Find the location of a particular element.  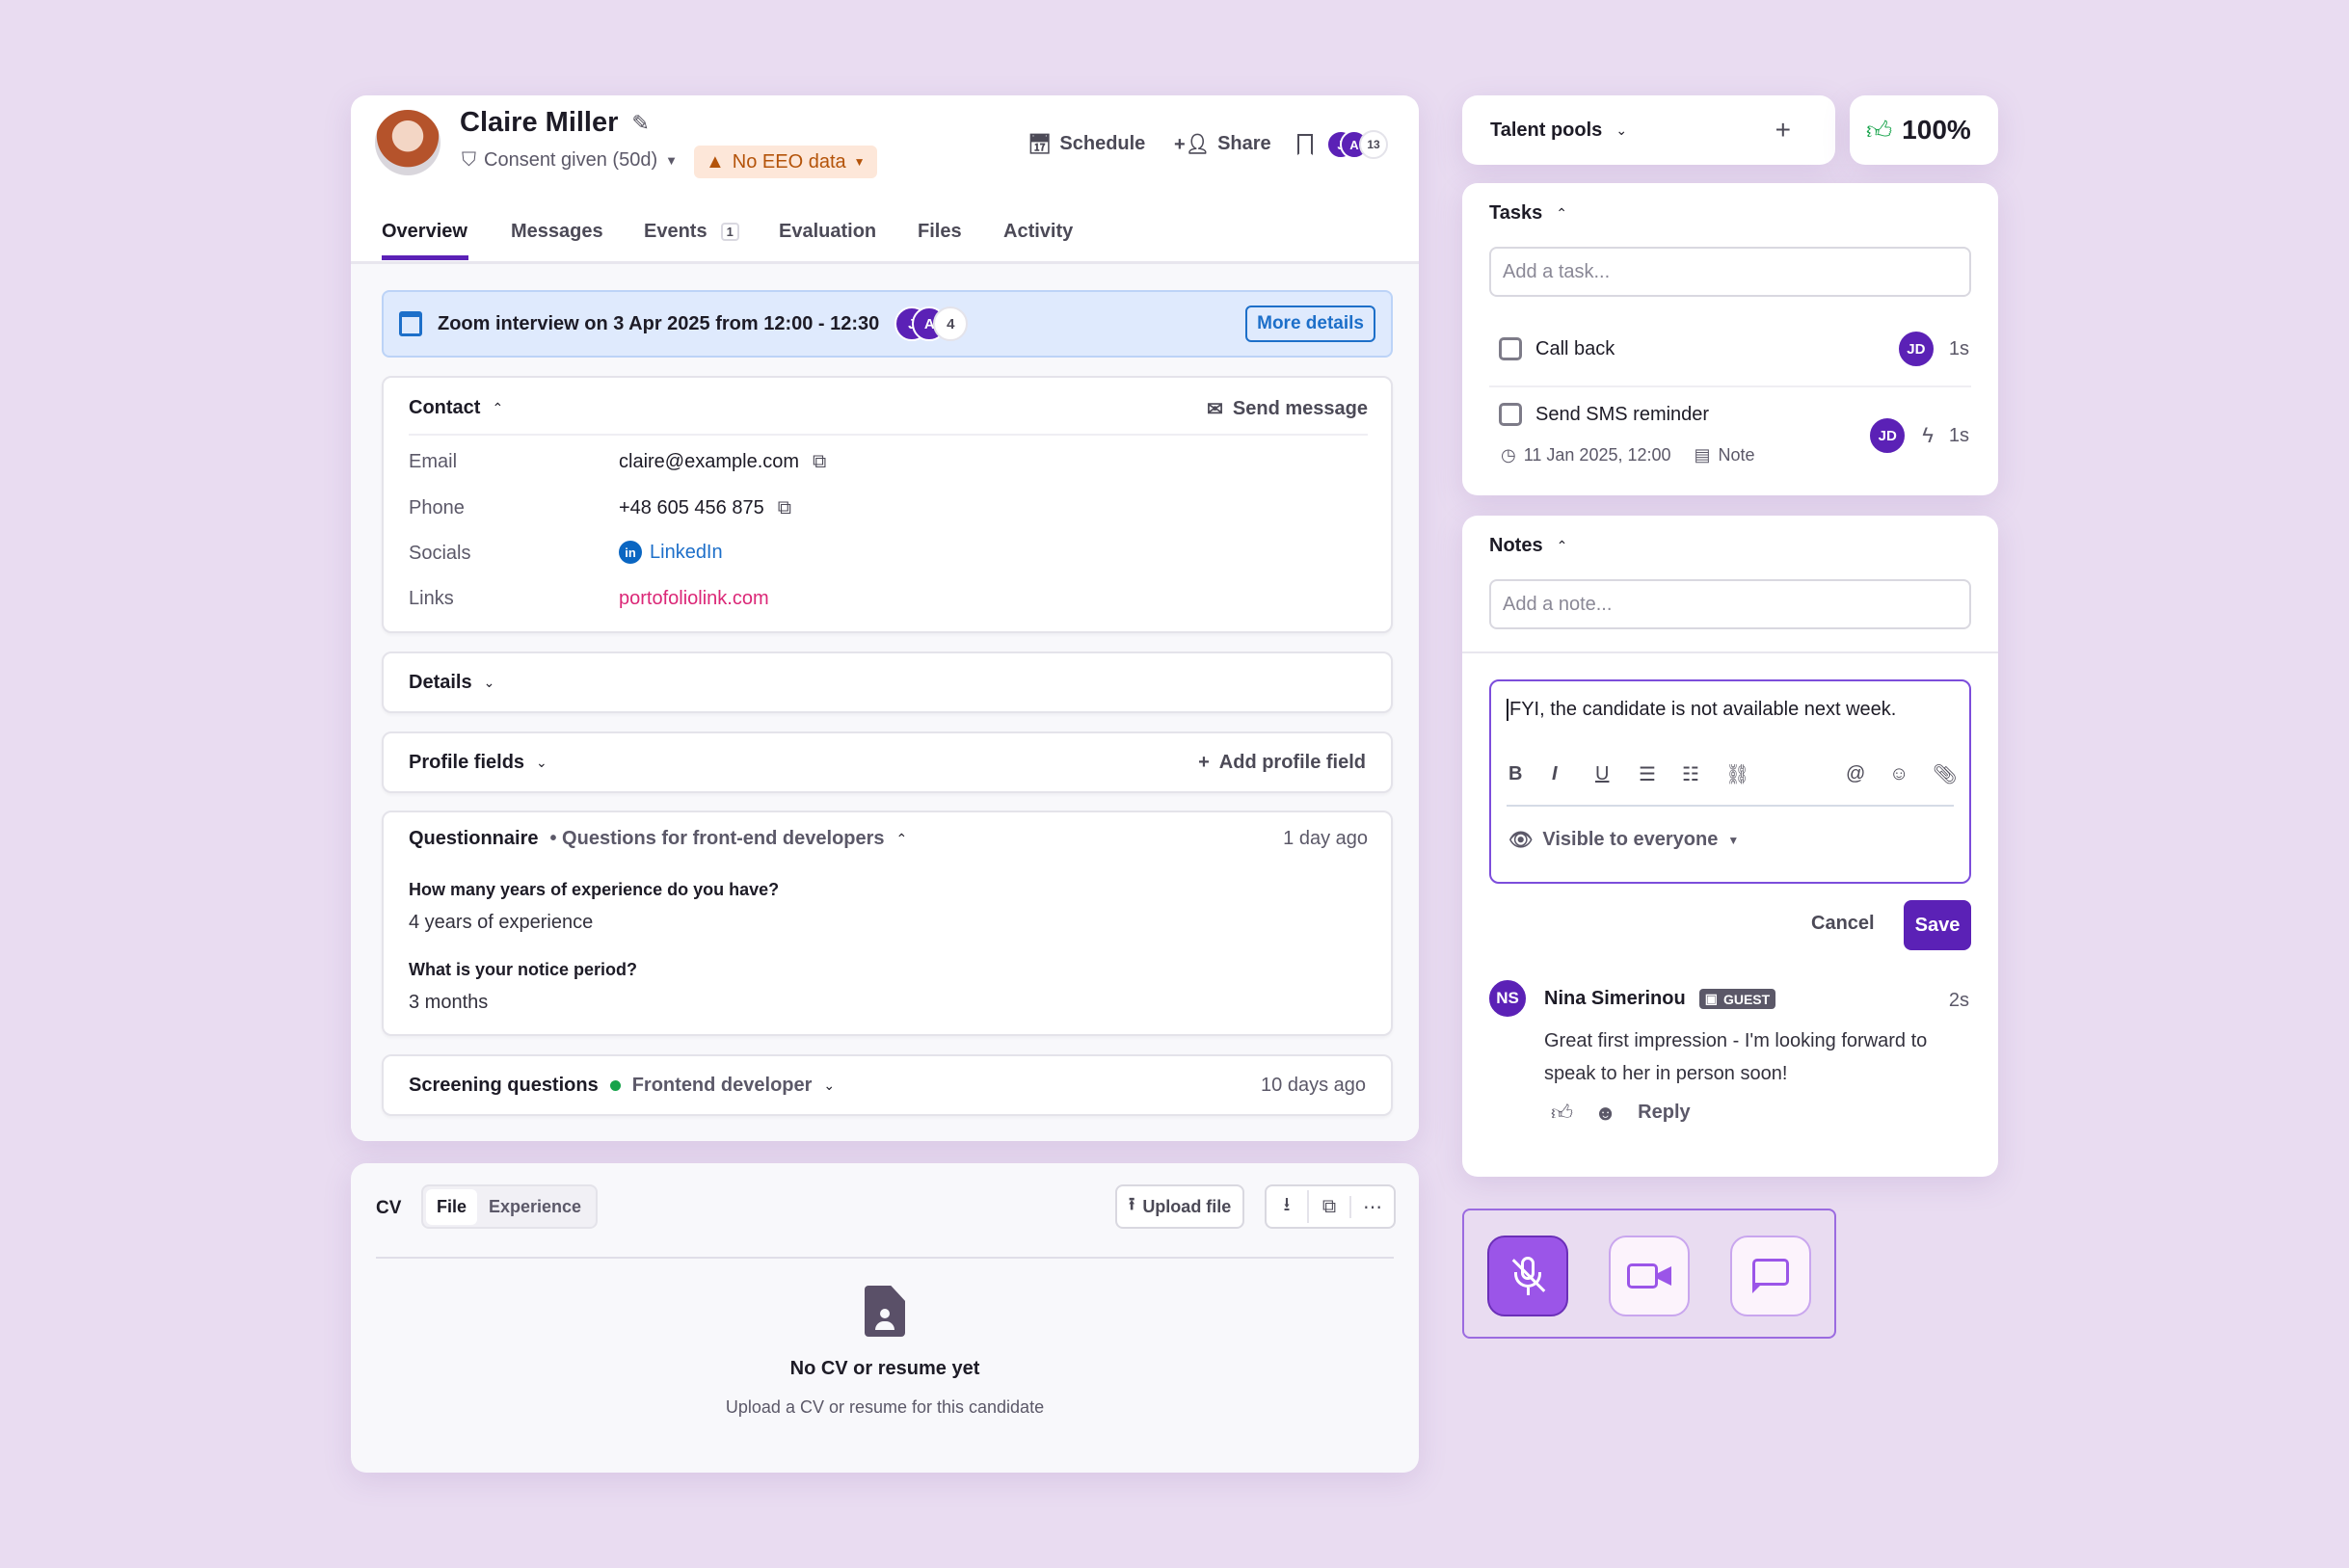

cv-actions: ⭳ ⧉ ⋯ is located at coordinates (1330, 1207).